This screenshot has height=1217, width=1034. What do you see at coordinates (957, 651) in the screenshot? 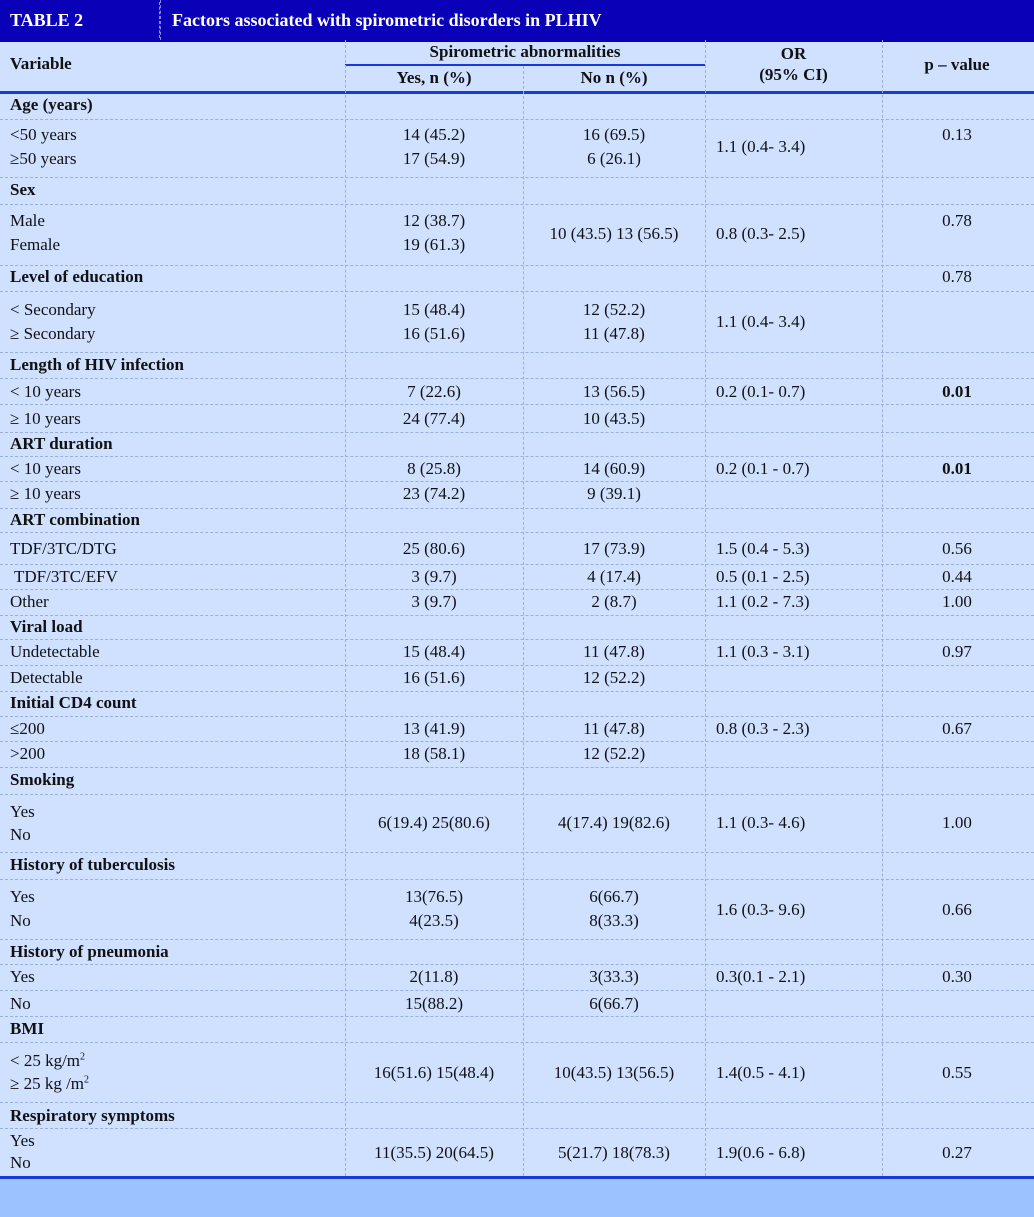
I see `cell-p: 0.97` at bounding box center [957, 651].